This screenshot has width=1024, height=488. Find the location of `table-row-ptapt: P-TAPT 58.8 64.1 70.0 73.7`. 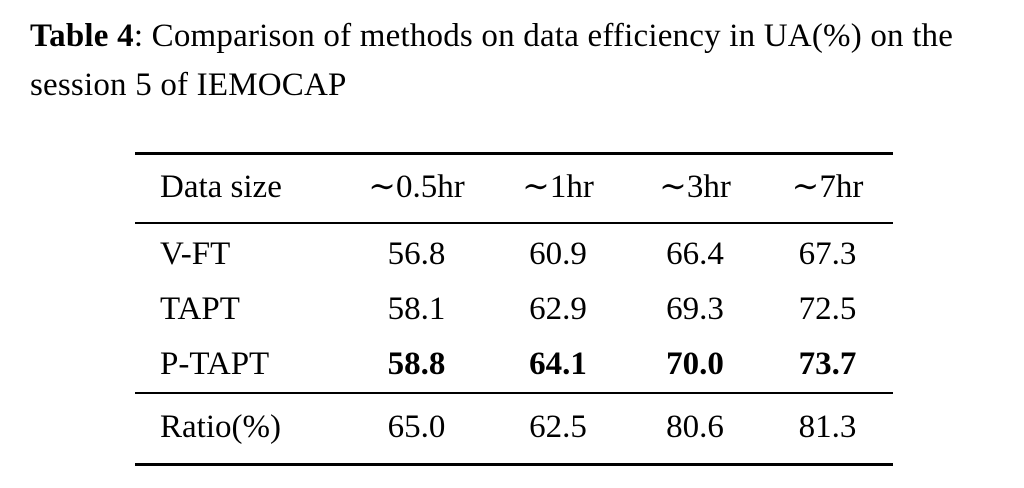

table-row-ptapt: P-TAPT 58.8 64.1 70.0 73.7 is located at coordinates (514, 365).